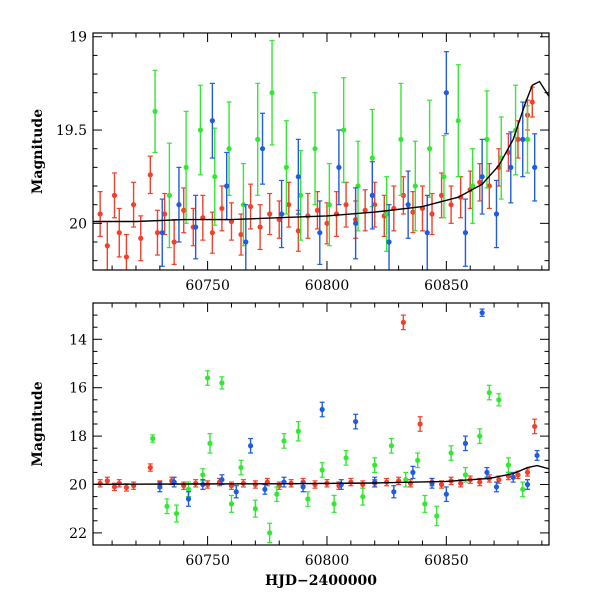  Describe the element at coordinates (321, 581) in the screenshot. I see `x-axis-title: HJD−2400000` at that location.